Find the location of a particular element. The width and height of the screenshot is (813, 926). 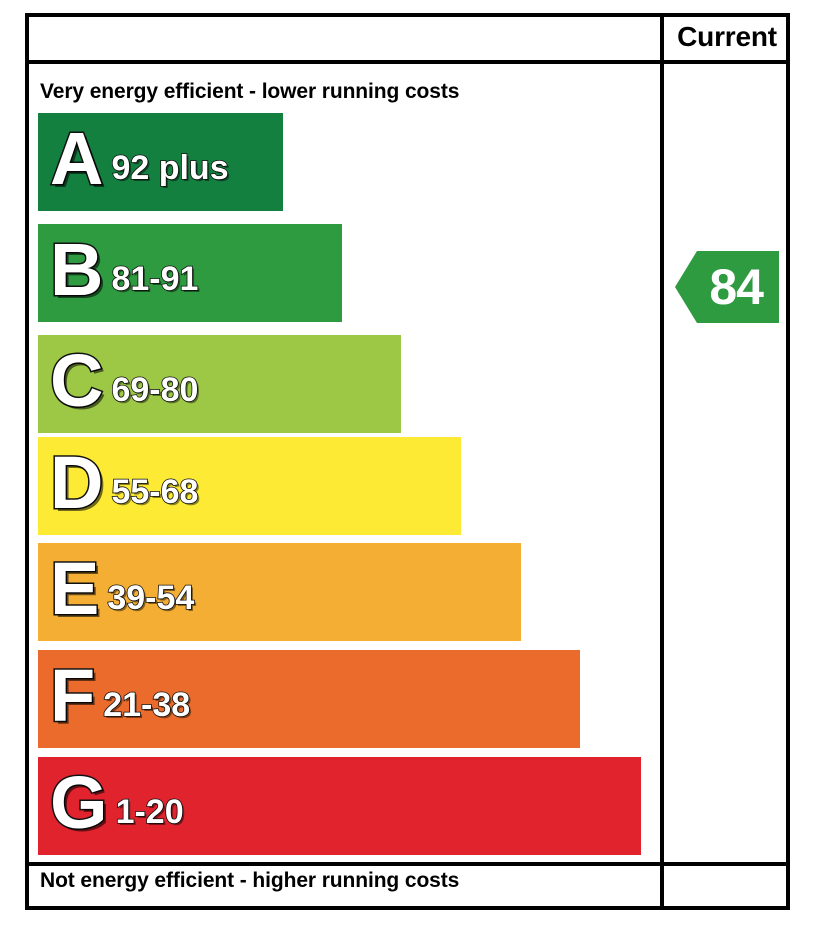

band-letter-b: B is located at coordinates (76, 269).